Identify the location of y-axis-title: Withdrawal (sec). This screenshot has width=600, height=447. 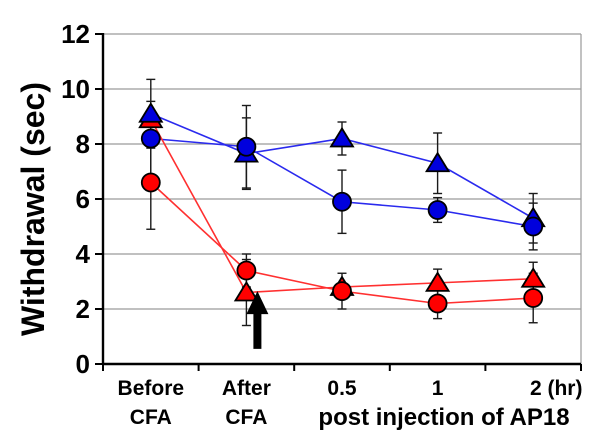
(33, 209).